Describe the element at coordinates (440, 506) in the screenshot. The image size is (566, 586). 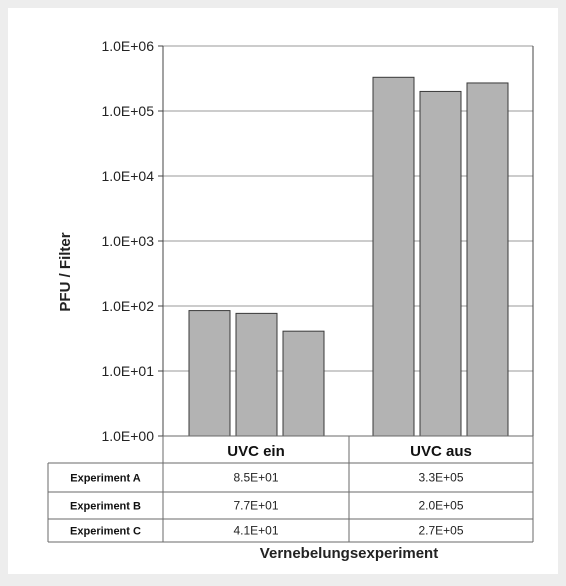
I see `data-label: 2.0E+05` at that location.